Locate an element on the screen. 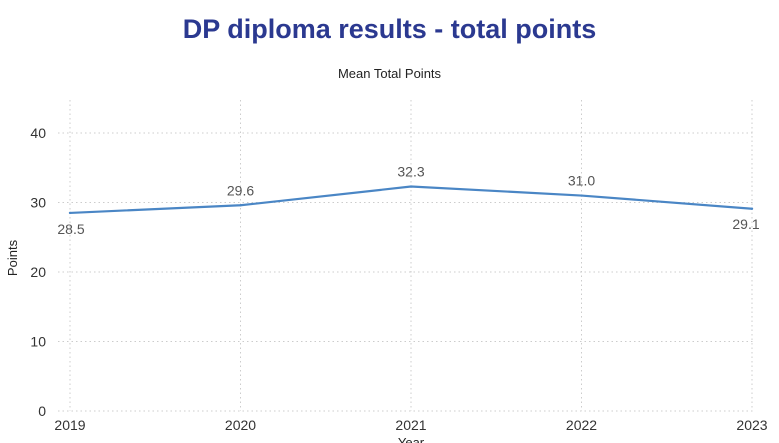 The height and width of the screenshot is (443, 779). y-tick-label: 40 is located at coordinates (38, 133).